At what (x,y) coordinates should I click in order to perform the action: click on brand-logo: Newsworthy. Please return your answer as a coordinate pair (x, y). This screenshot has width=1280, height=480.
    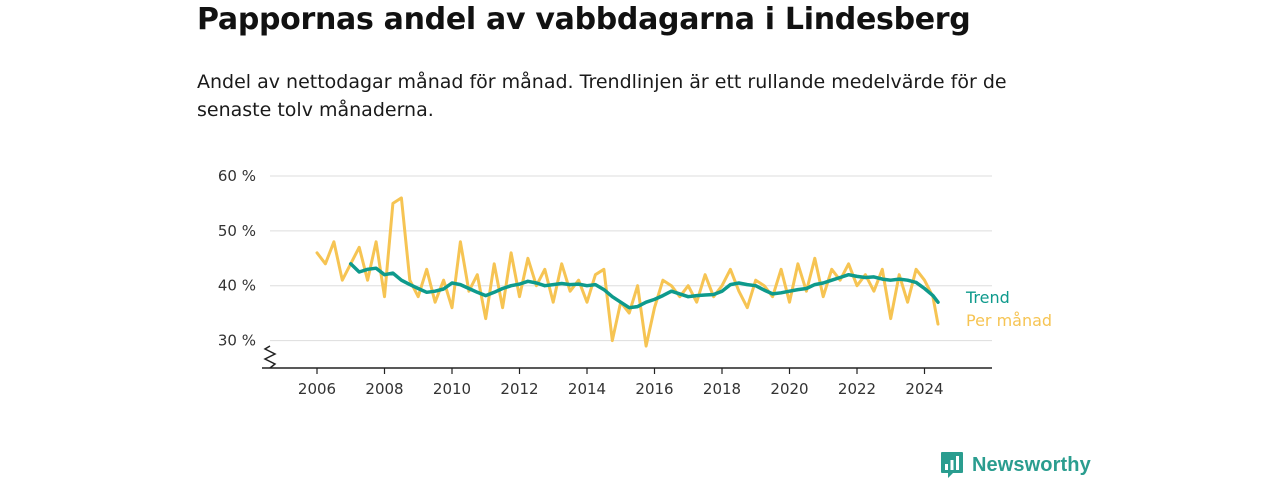
    Looking at the image, I should click on (1015, 465).